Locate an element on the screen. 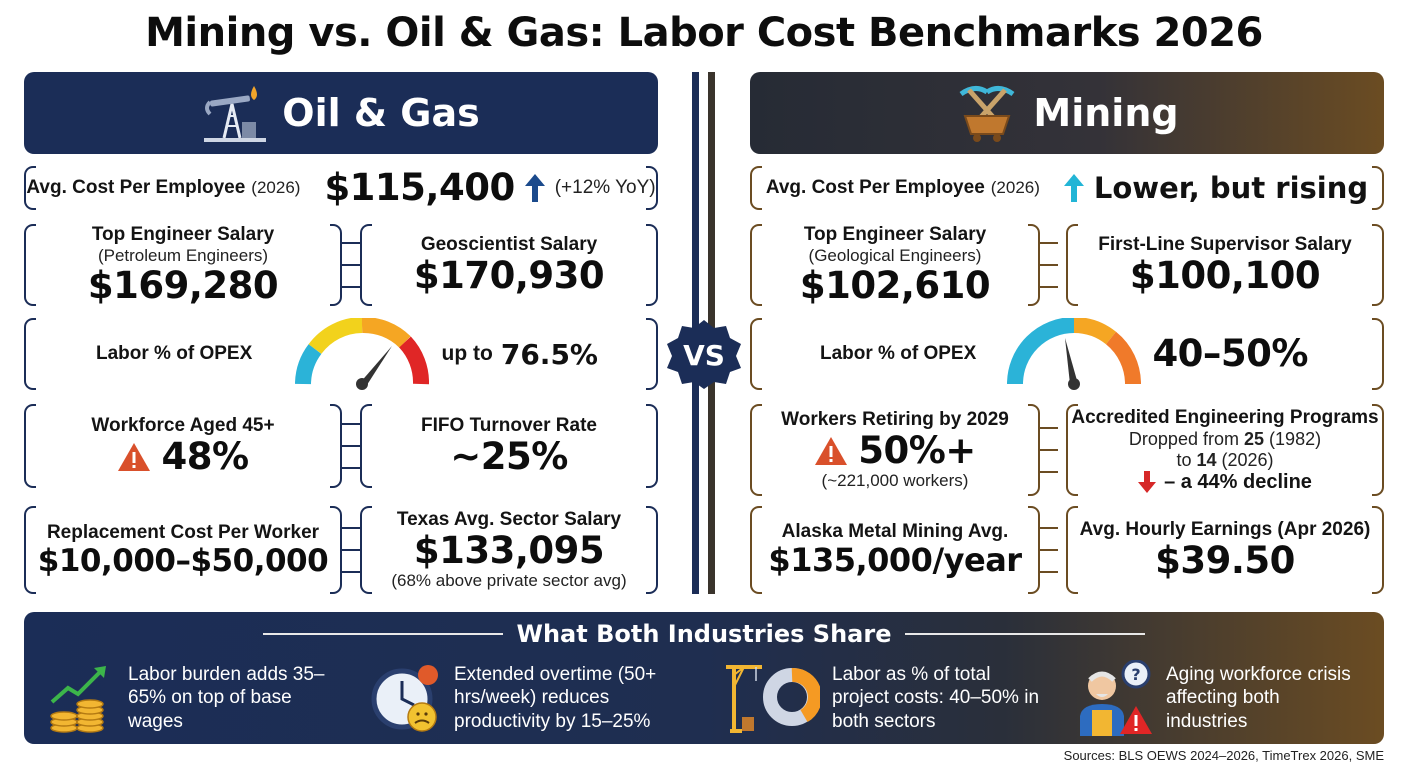 Image resolution: width=1408 pixels, height=768 pixels. og-replacement-value: $10,000–$50,000 is located at coordinates (183, 560).